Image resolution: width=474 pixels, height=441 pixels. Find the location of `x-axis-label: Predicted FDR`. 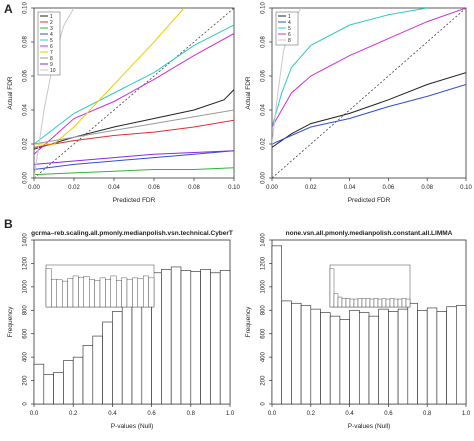

x-axis-label: Predicted FDR is located at coordinates (369, 200).